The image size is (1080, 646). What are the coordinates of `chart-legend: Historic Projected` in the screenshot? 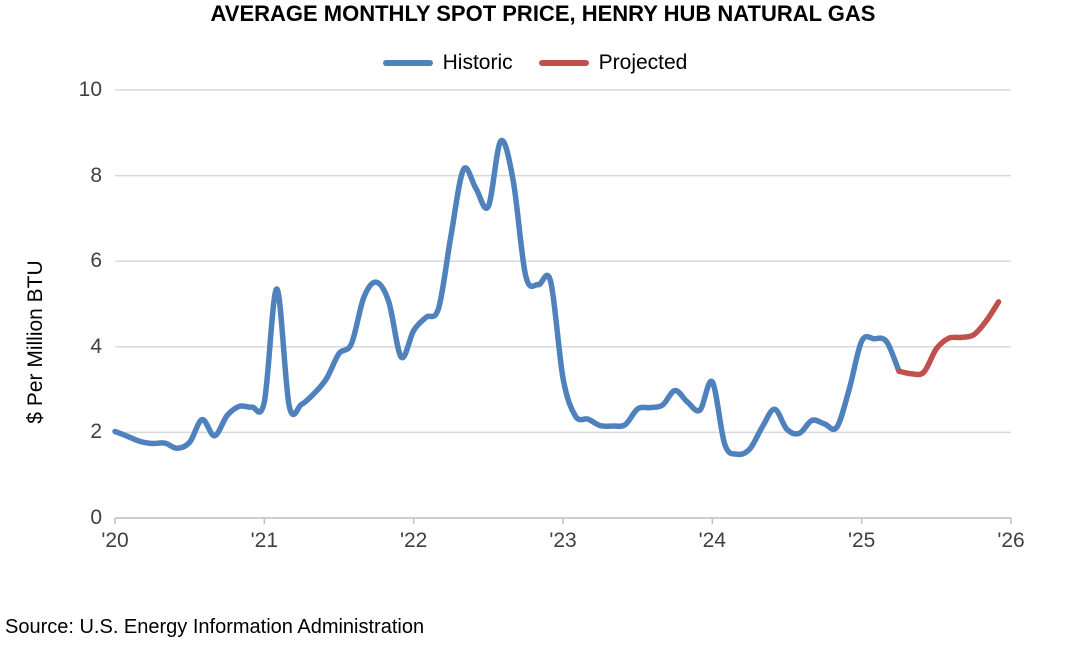 It's located at (535, 63).